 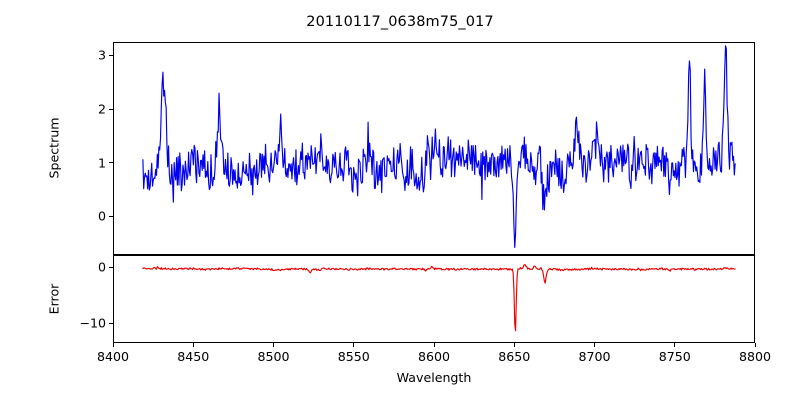 I want to click on y-tick-label-spectrum: 0, so click(x=101, y=216).